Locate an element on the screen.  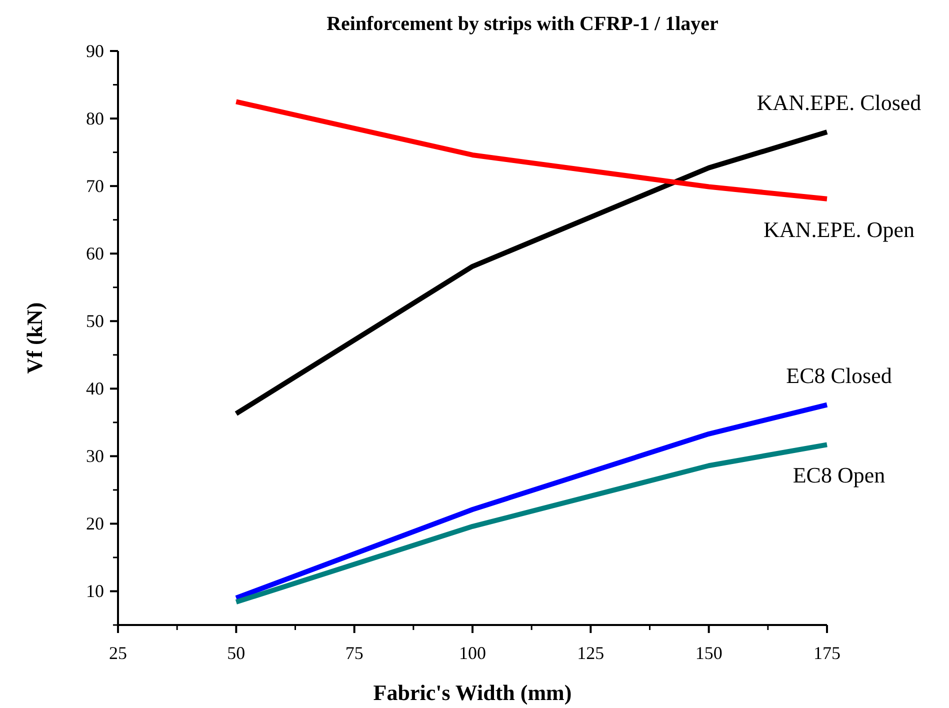
y-tick-label: 40 is located at coordinates (95, 388).